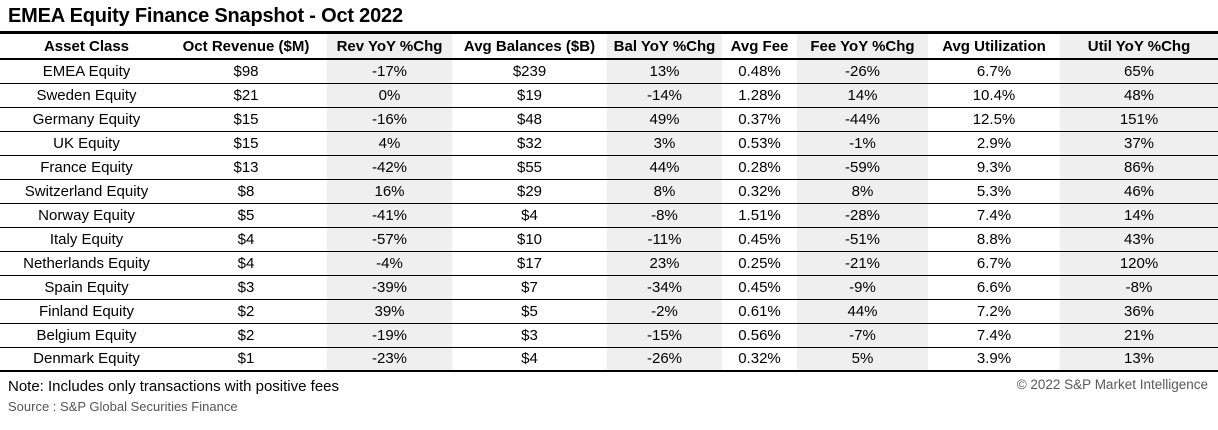  What do you see at coordinates (1139, 47) in the screenshot?
I see `column-header-util-yoy-chg: Util YoY %Chg` at bounding box center [1139, 47].